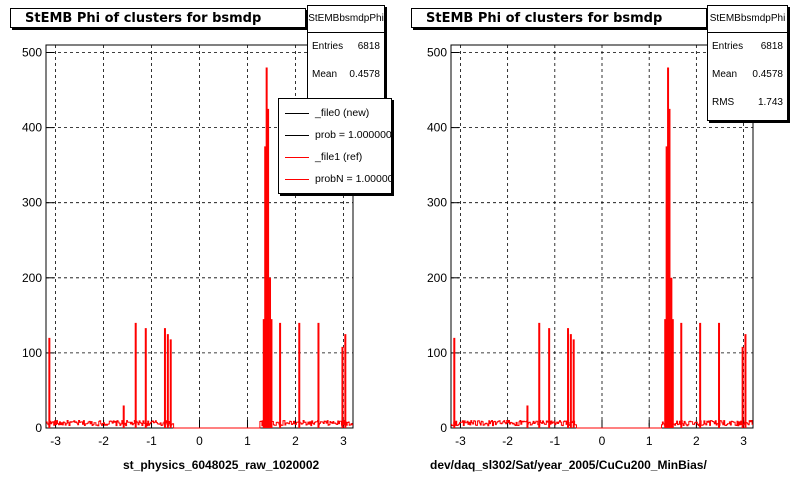 This screenshot has width=800, height=480. What do you see at coordinates (32, 53) in the screenshot?
I see `left-y-tick-label: 500` at bounding box center [32, 53].